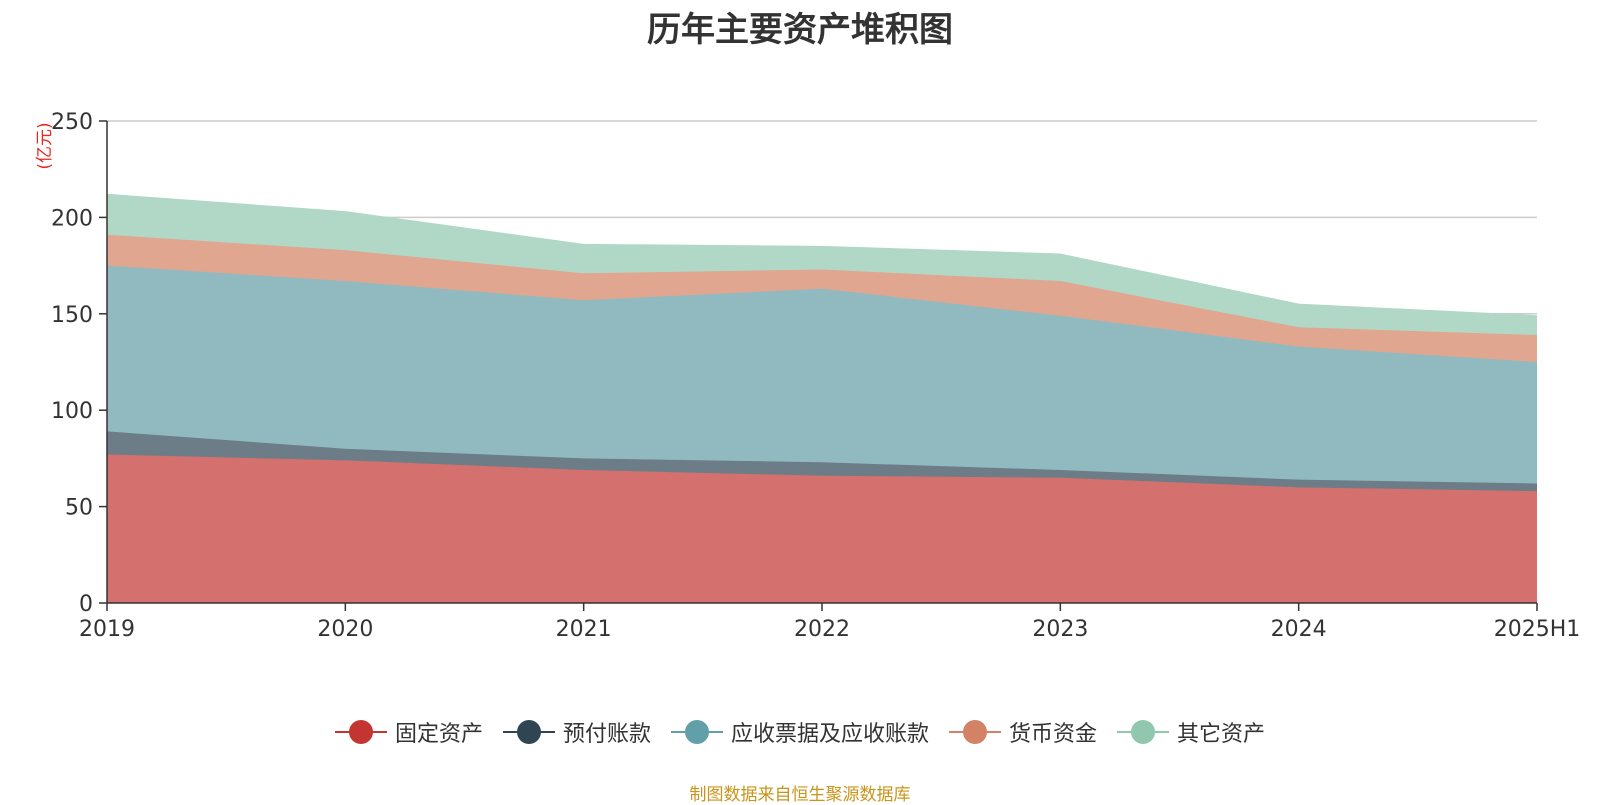 The width and height of the screenshot is (1600, 805). Describe the element at coordinates (86, 604) in the screenshot. I see `y-tick-label: 0` at that location.